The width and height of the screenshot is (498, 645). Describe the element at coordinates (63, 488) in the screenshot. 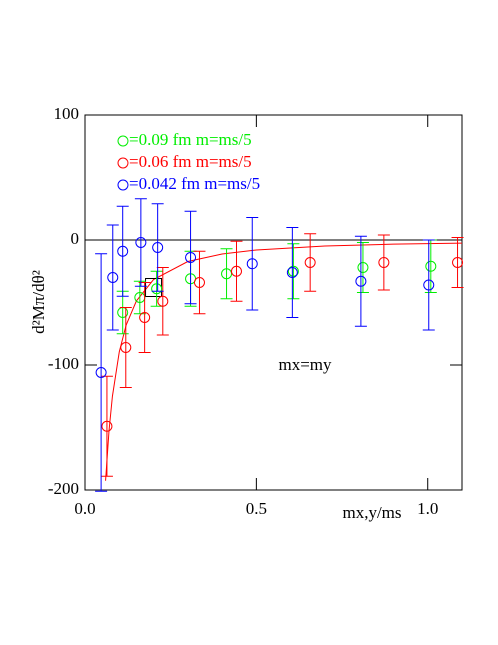

I see `y-tick-label: -200` at that location.